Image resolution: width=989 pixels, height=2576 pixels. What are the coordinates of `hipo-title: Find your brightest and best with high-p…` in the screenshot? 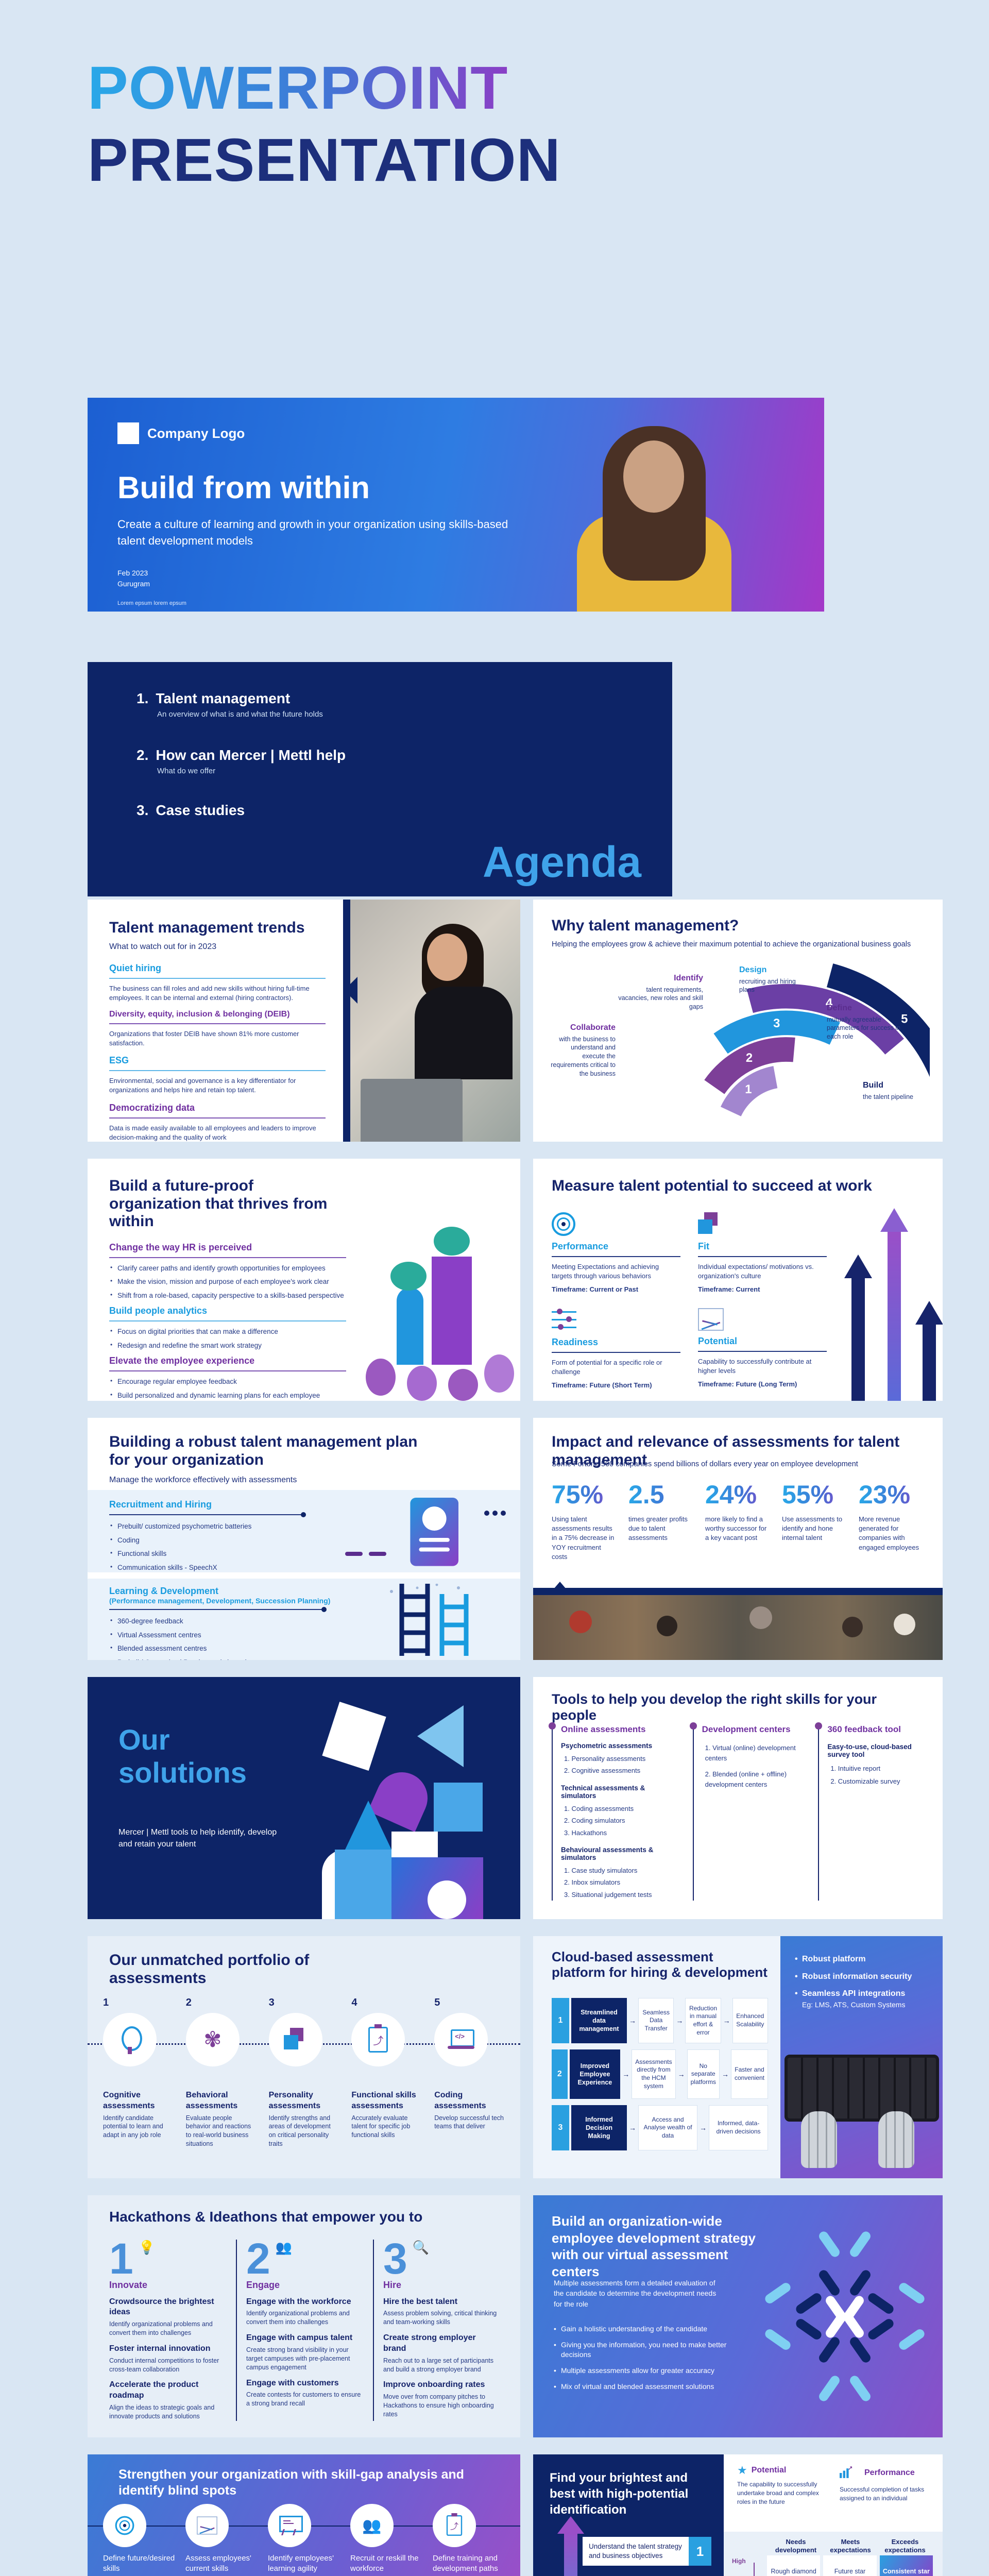 It's located at (619, 2494).